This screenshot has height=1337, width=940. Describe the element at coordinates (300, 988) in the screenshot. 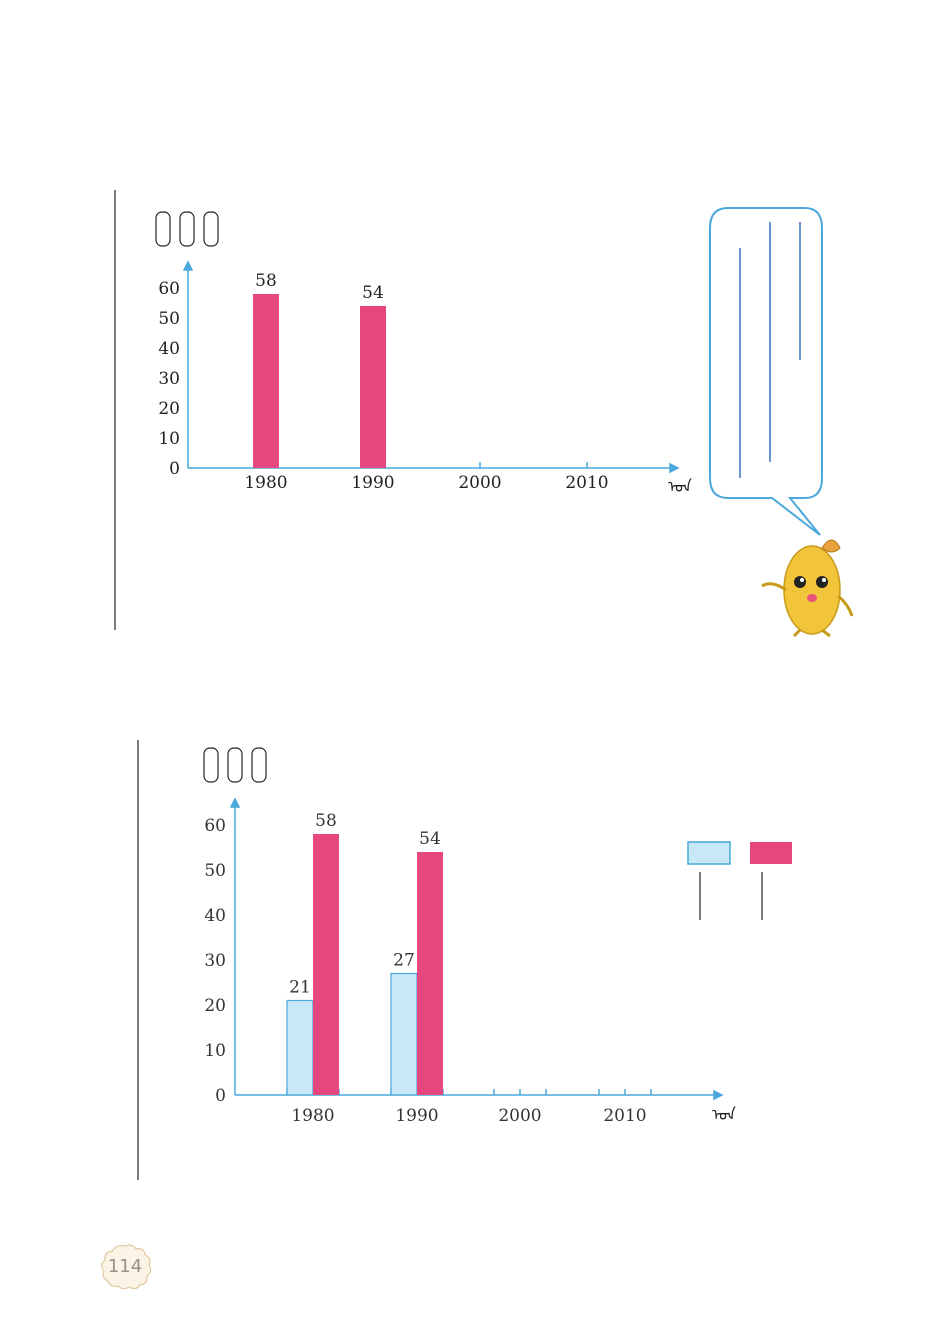

I see `data-label: 21` at that location.